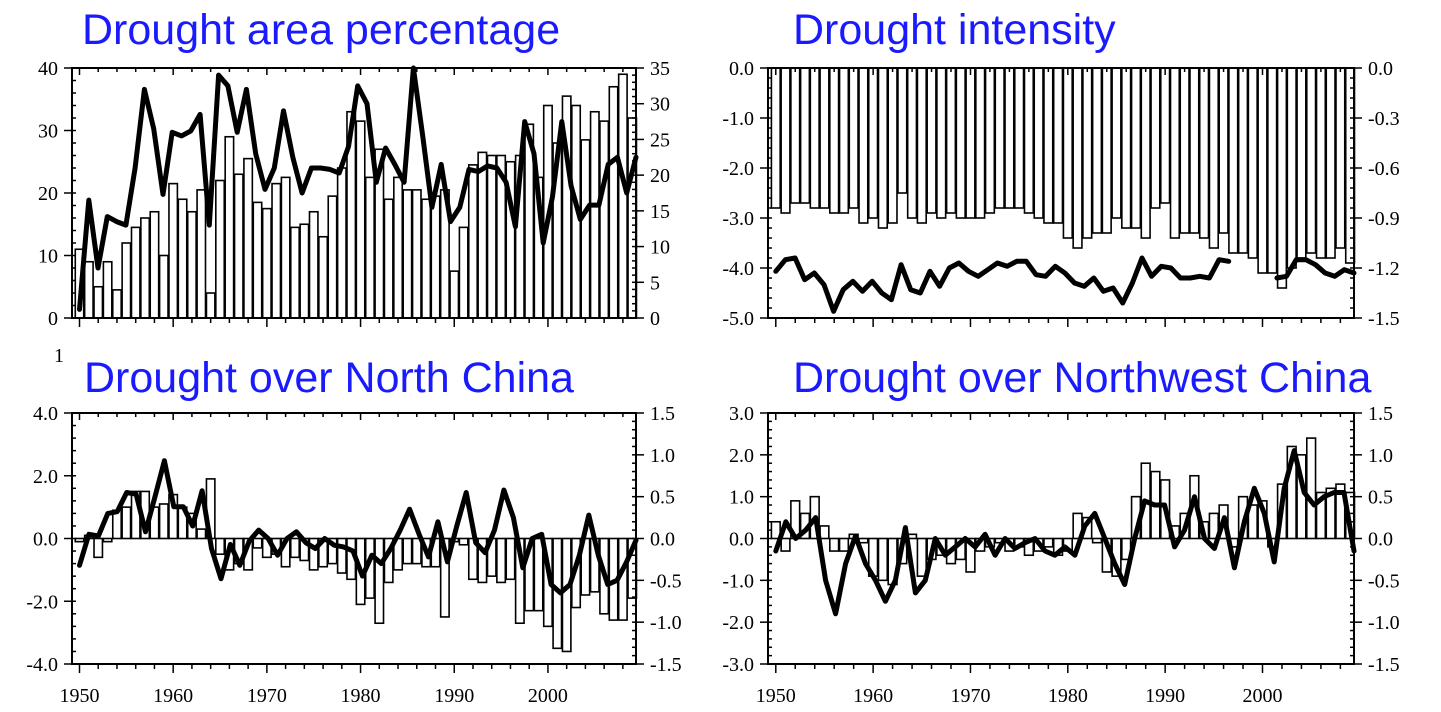 This screenshot has height=712, width=1441. What do you see at coordinates (1384, 581) in the screenshot?
I see `y-tick-label-right: -0.5` at bounding box center [1384, 581].